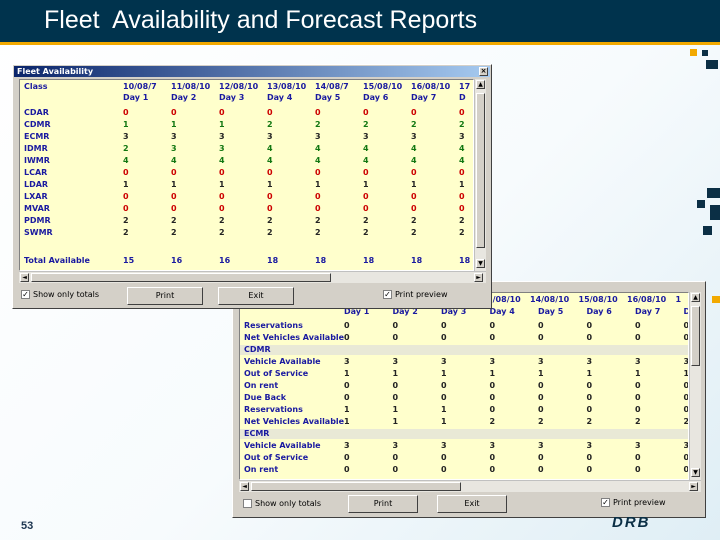  I want to click on forecast-print-preview: ✓ Print preview, so click(633, 502).